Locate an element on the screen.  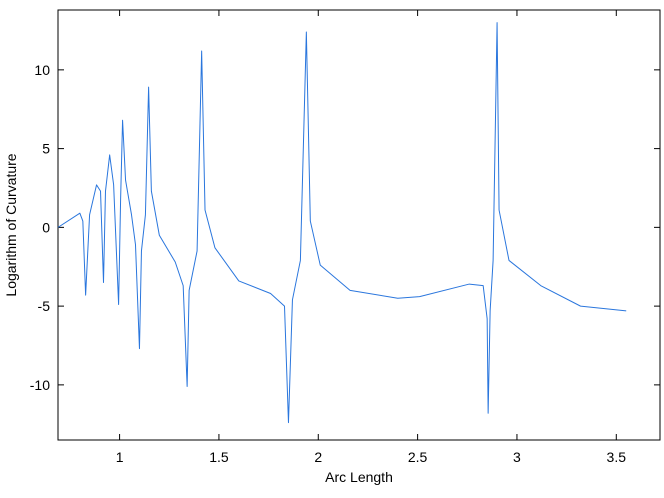
x-tick-label: 3.5 is located at coordinates (617, 457).